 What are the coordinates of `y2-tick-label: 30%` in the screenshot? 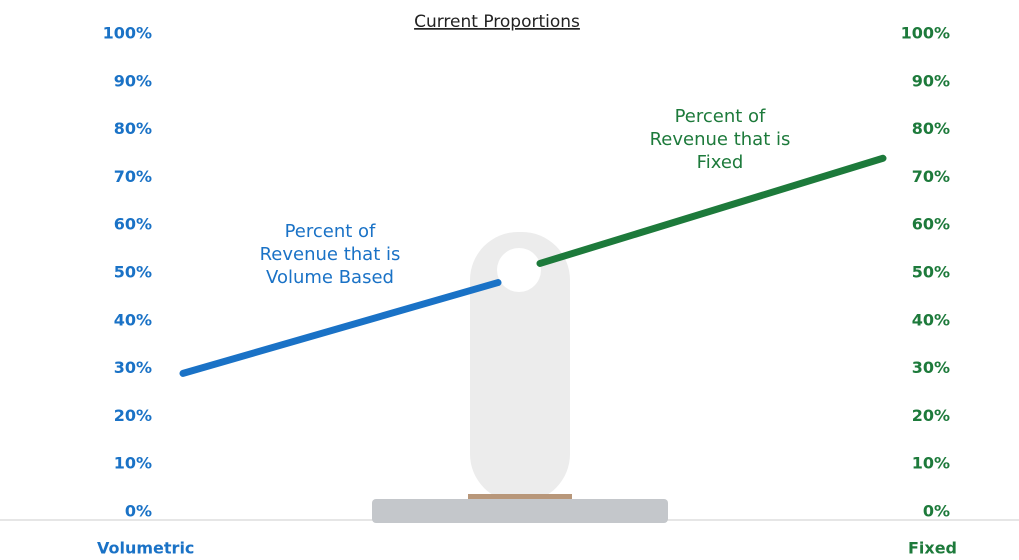 It's located at (931, 367).